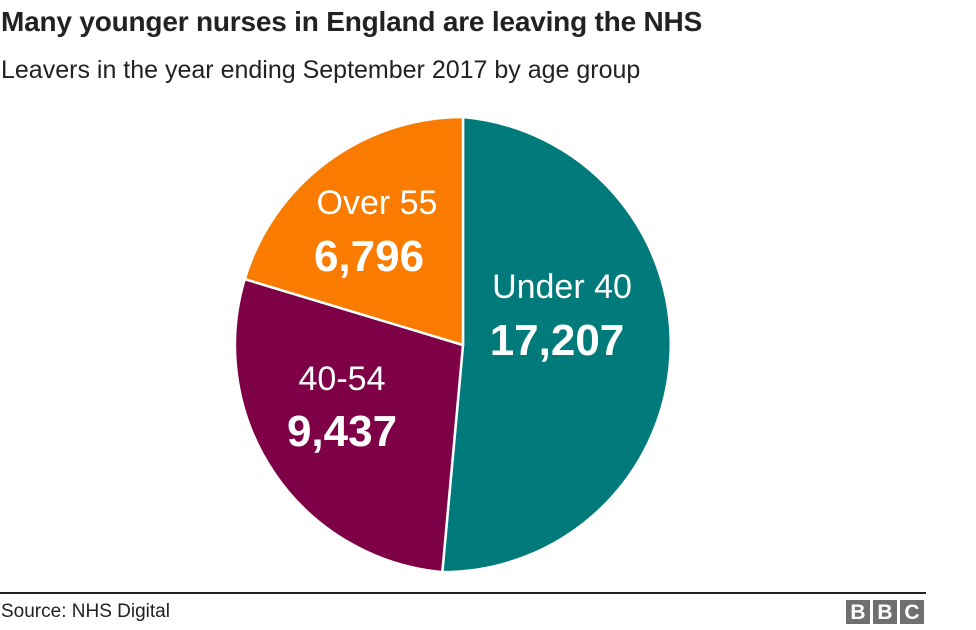  Describe the element at coordinates (463, 593) in the screenshot. I see `footer-divider` at that location.